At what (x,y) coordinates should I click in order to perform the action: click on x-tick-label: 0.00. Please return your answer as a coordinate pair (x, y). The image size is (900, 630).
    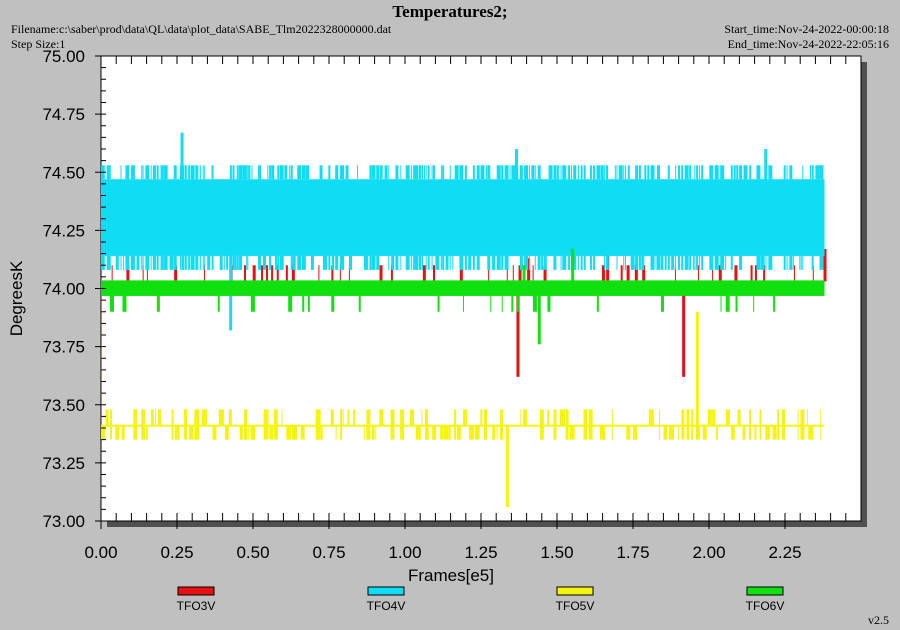
    Looking at the image, I should click on (100, 552).